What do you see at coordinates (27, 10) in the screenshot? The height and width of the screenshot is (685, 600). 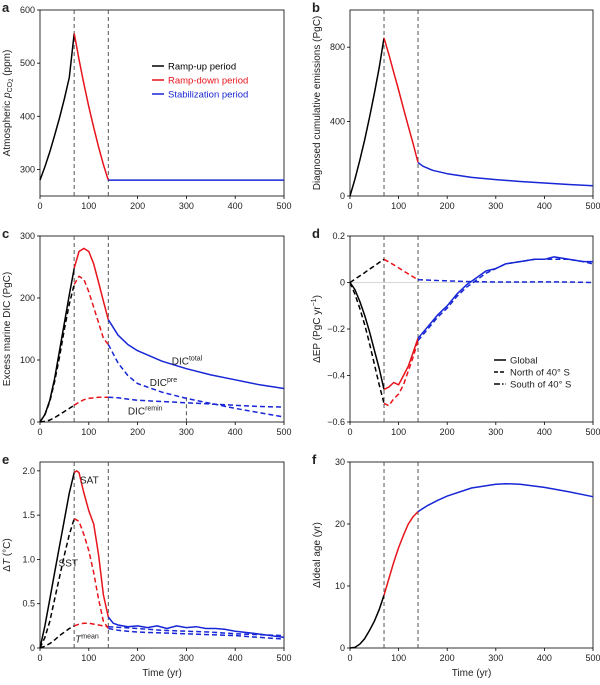 I see `y-tick-label: 600` at bounding box center [27, 10].